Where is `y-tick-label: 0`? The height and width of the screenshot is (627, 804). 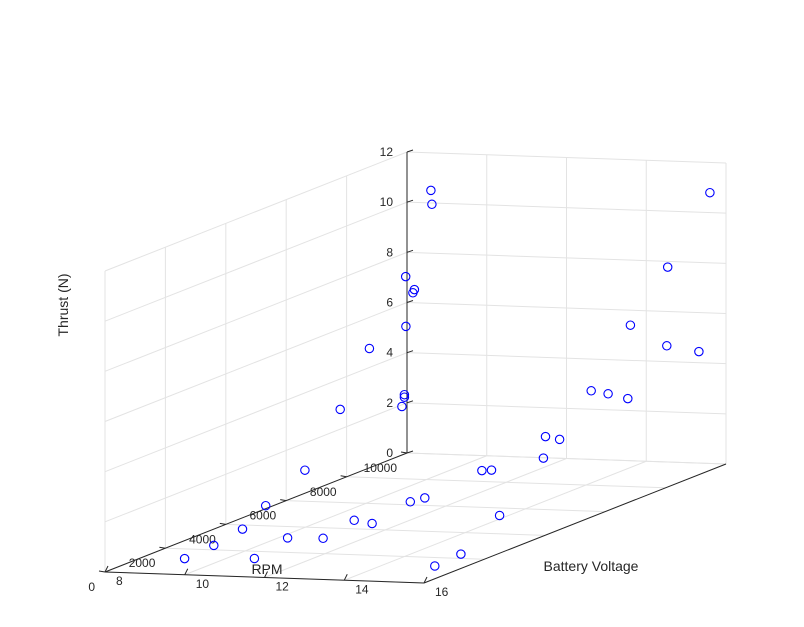 y-tick-label: 0 is located at coordinates (91, 587).